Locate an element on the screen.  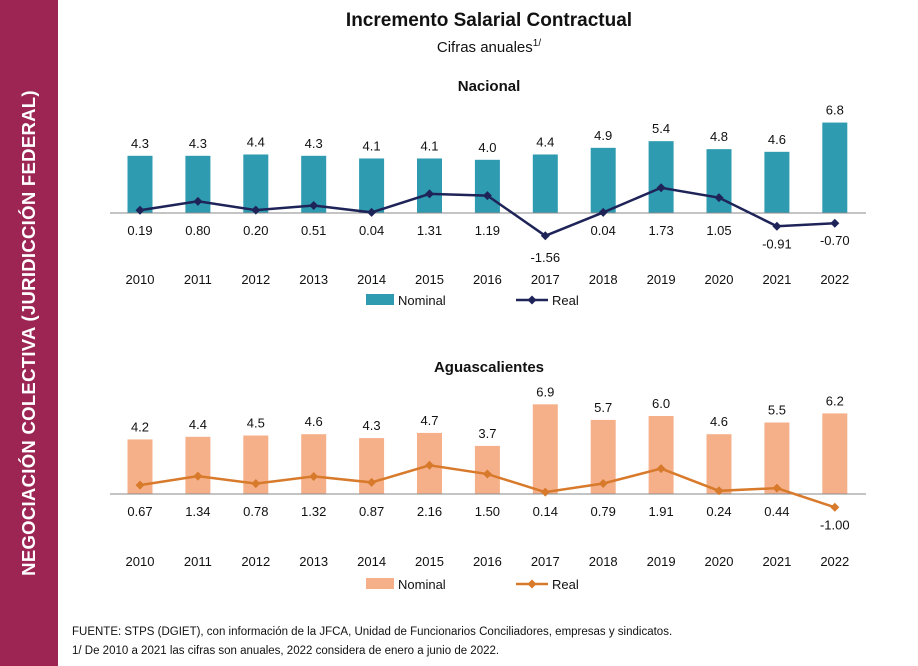
aguascalientes-real-label-2014: 0.87 is located at coordinates (371, 511).